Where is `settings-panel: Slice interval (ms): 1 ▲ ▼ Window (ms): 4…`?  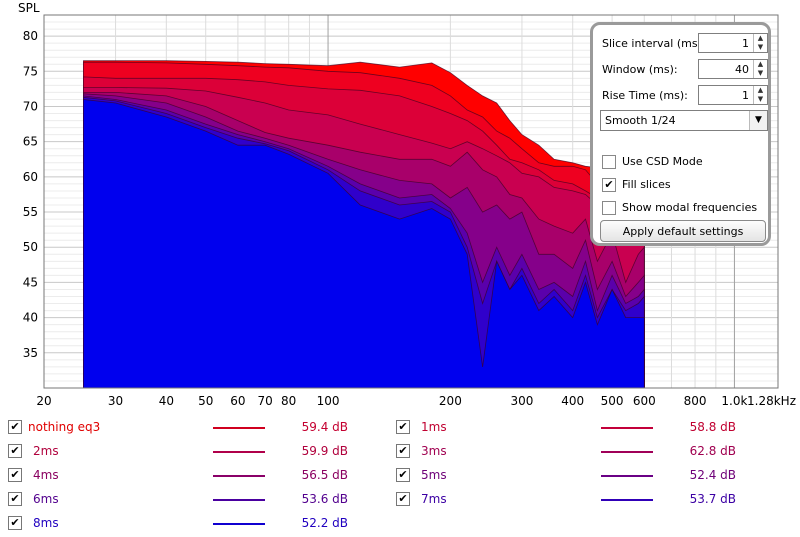 settings-panel: Slice interval (ms): 1 ▲ ▼ Window (ms): 4… is located at coordinates (680, 134).